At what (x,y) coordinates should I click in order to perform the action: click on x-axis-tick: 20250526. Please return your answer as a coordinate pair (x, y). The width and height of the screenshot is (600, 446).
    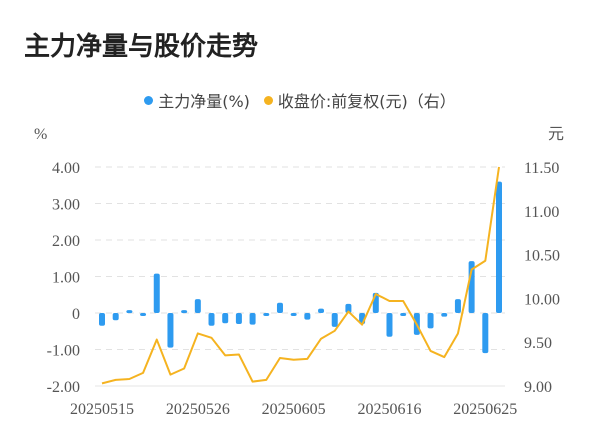
    Looking at the image, I should click on (198, 409).